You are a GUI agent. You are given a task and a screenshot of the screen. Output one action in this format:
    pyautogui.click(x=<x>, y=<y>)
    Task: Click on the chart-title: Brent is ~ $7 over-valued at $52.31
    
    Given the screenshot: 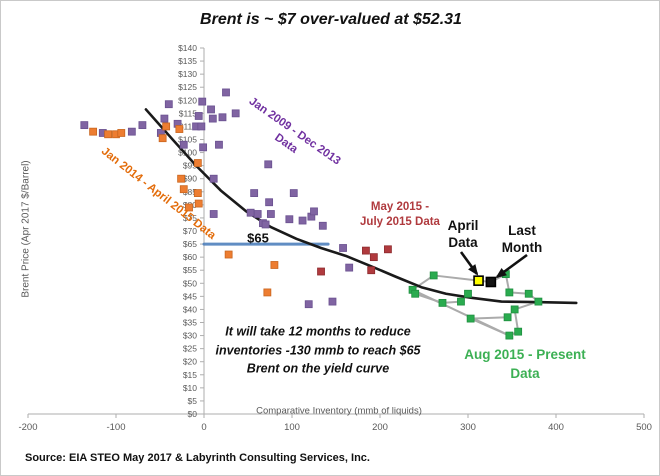 What is the action you would take?
    pyautogui.click(x=331, y=19)
    